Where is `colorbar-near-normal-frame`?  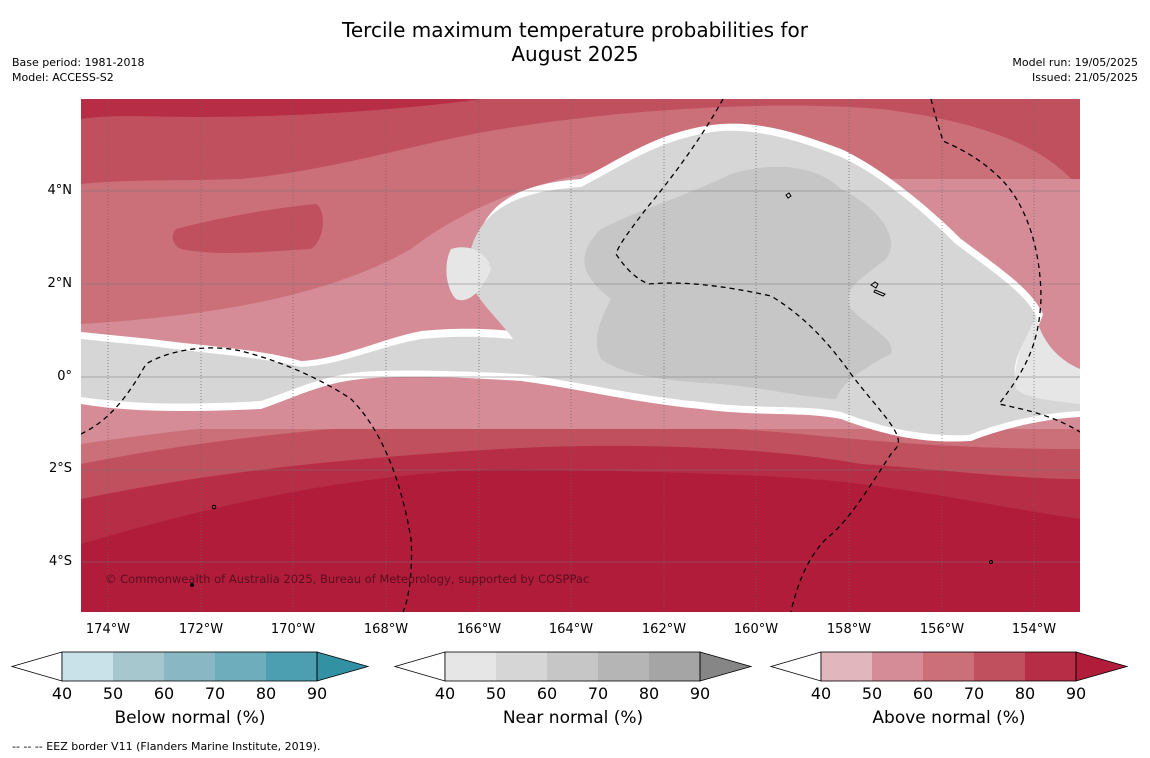 colorbar-near-normal-frame is located at coordinates (572, 666).